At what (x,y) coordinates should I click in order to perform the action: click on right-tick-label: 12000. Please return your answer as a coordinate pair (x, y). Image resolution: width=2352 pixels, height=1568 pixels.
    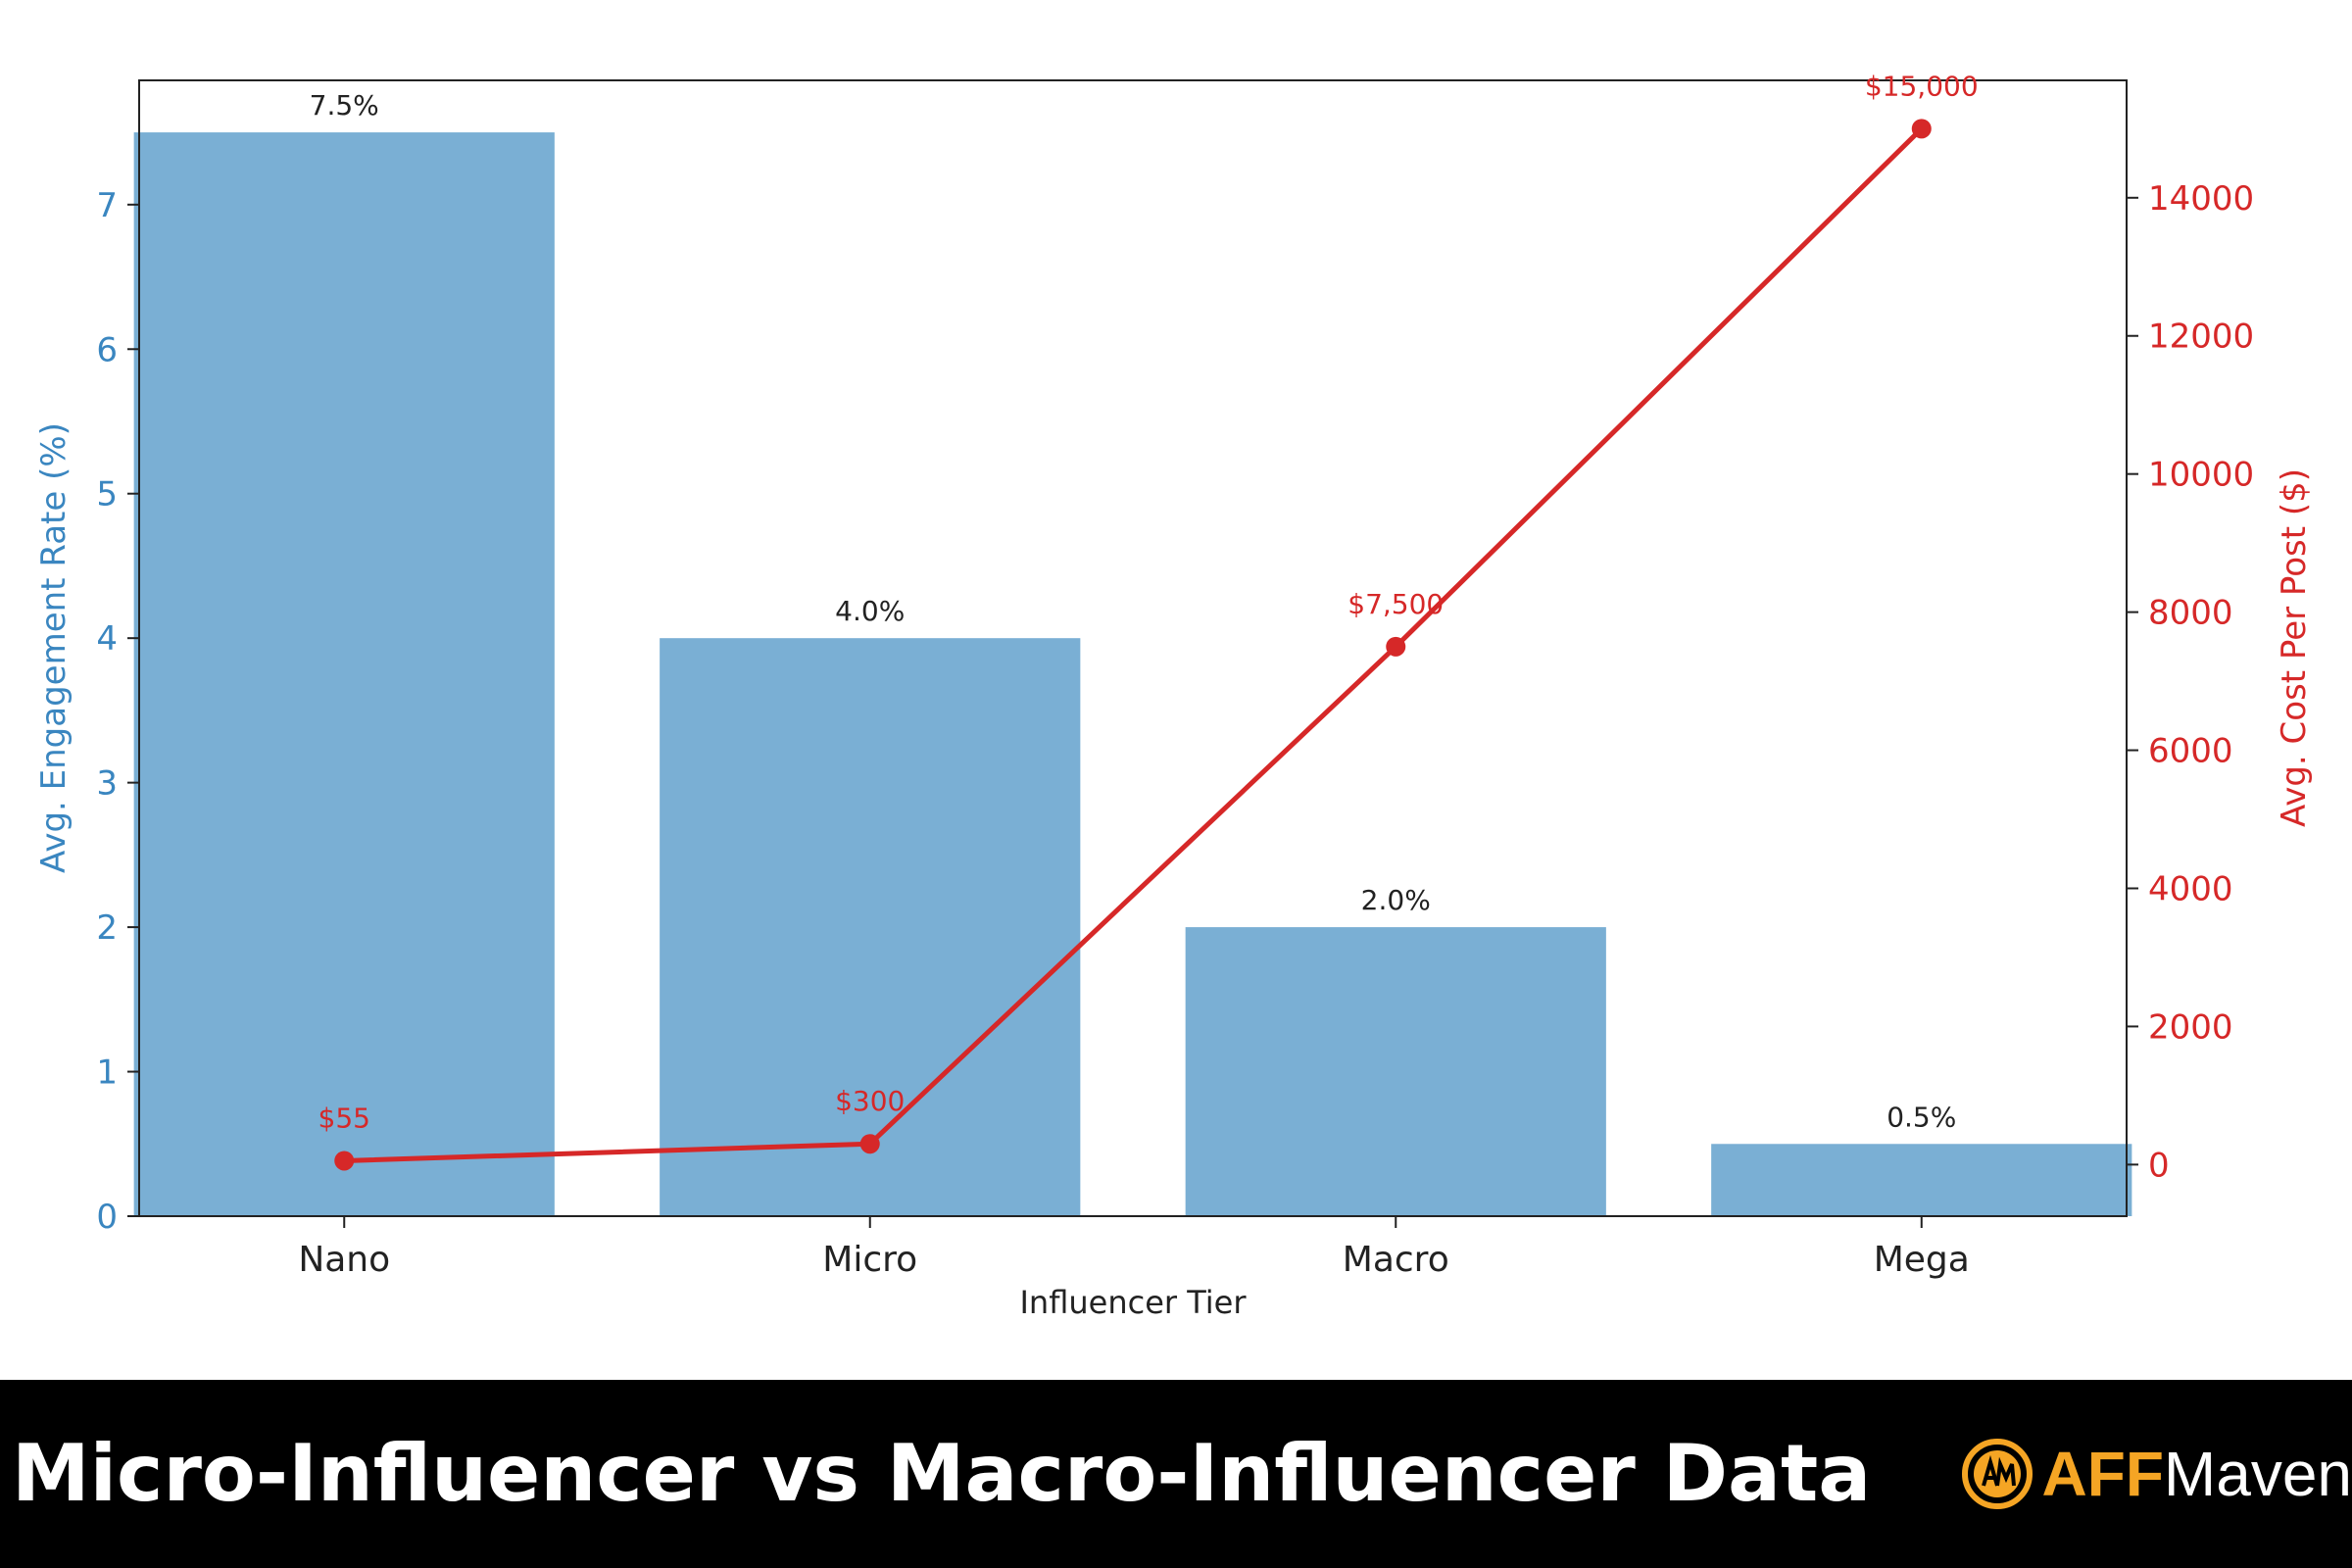
    Looking at the image, I should click on (2201, 337).